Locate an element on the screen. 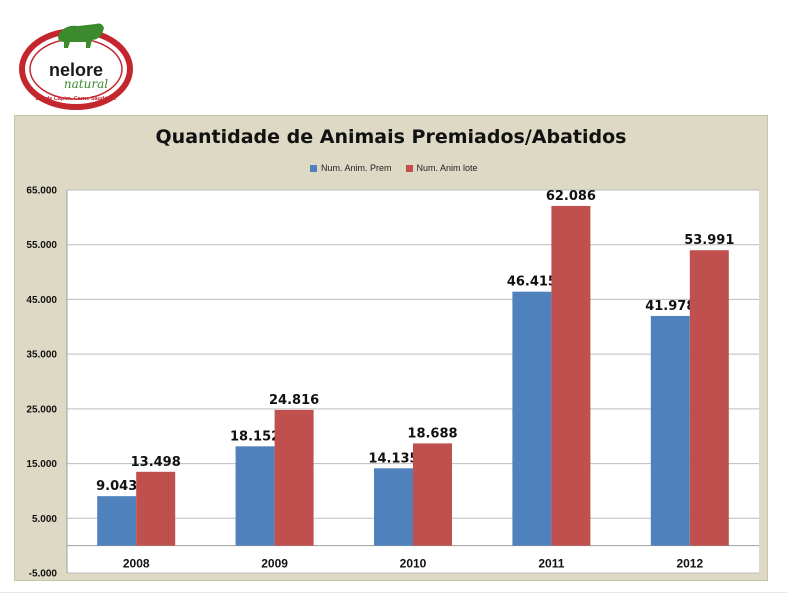 This screenshot has height=597, width=787. chart-legend: Num. Anim. Prem Num. Anim lote is located at coordinates (394, 168).